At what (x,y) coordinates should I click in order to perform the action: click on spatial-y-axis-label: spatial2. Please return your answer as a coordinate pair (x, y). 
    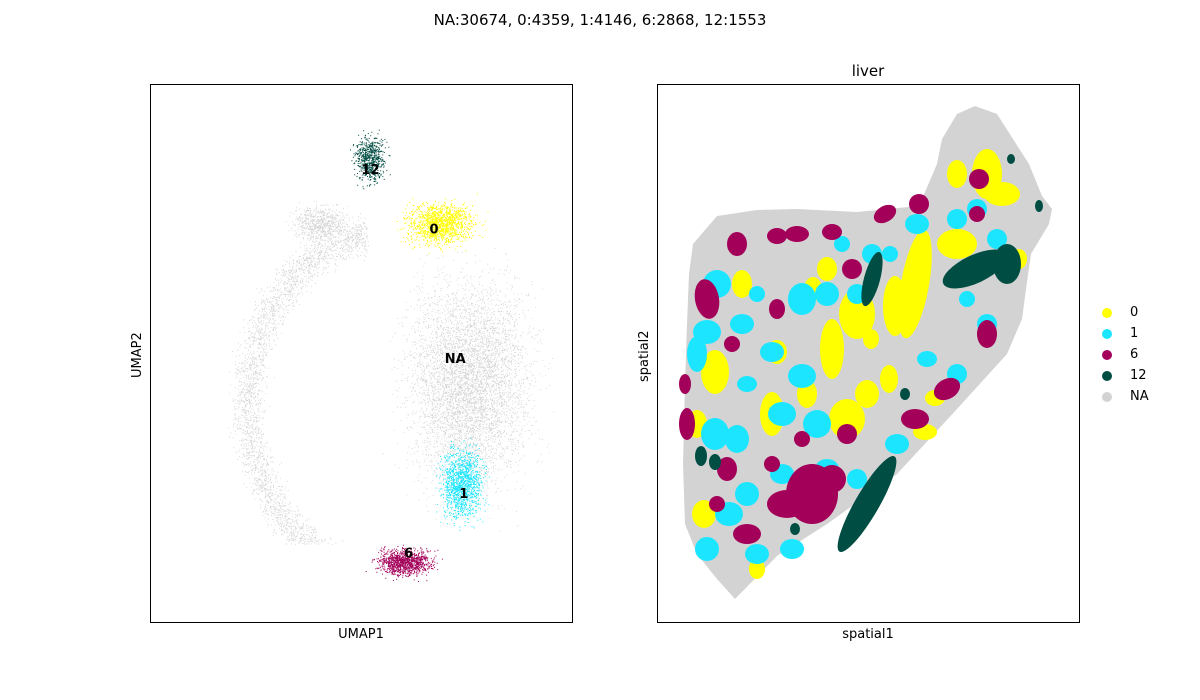
    Looking at the image, I should click on (644, 356).